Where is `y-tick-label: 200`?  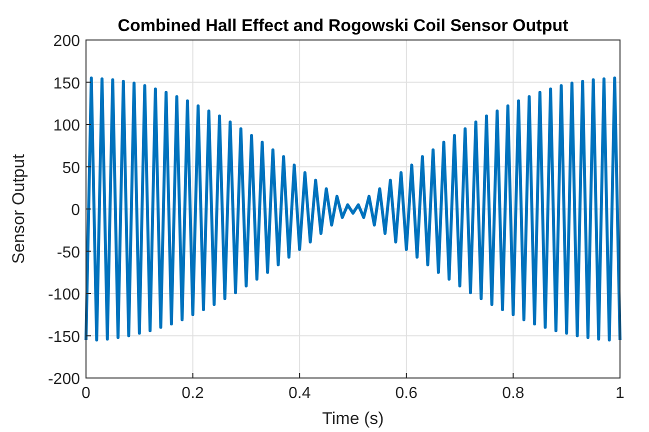 y-tick-label: 200 is located at coordinates (66, 41).